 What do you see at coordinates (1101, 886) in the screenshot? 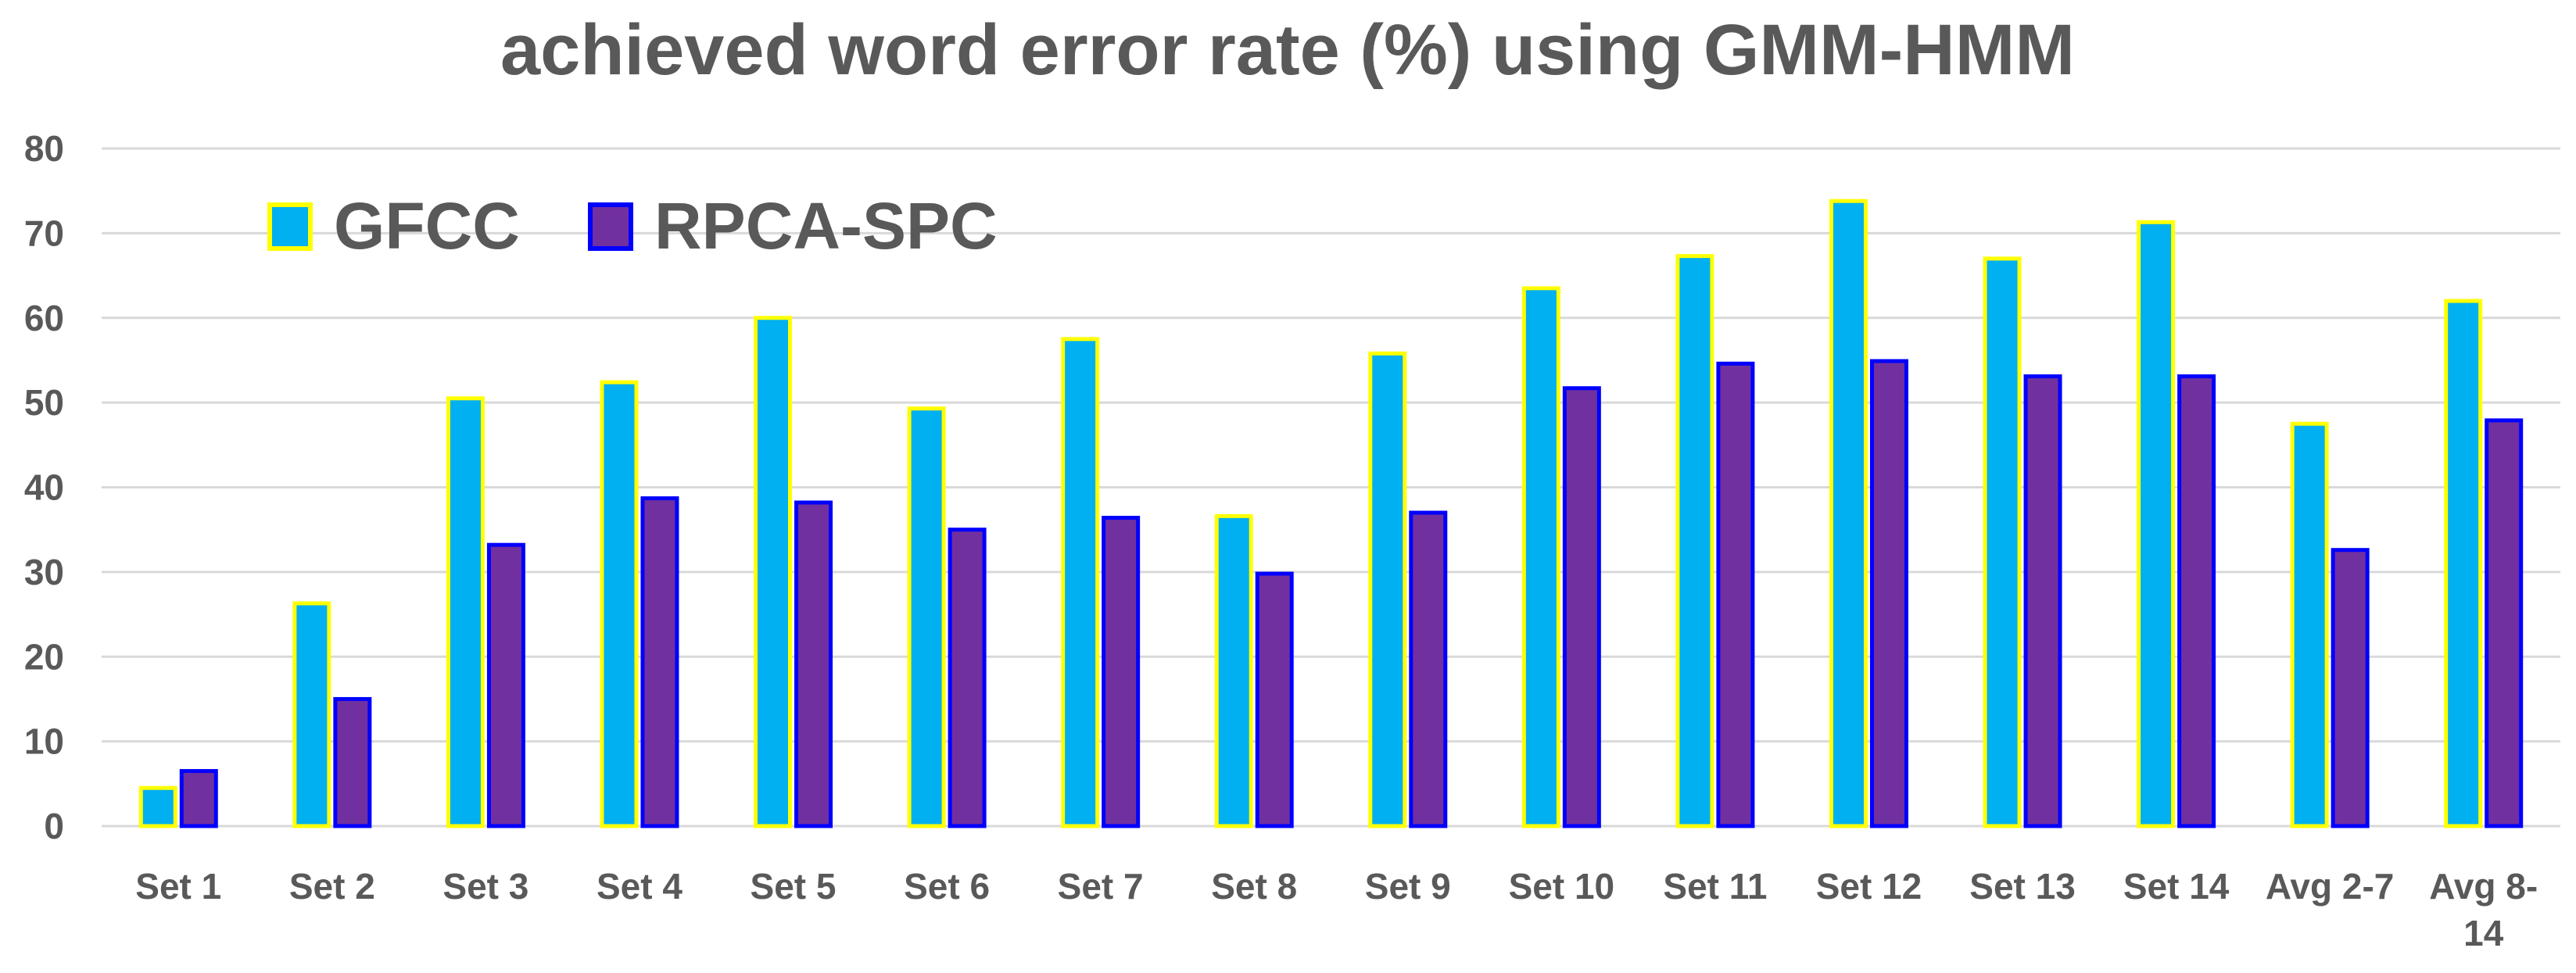
I see `x-tick-label: Set 7` at bounding box center [1101, 886].